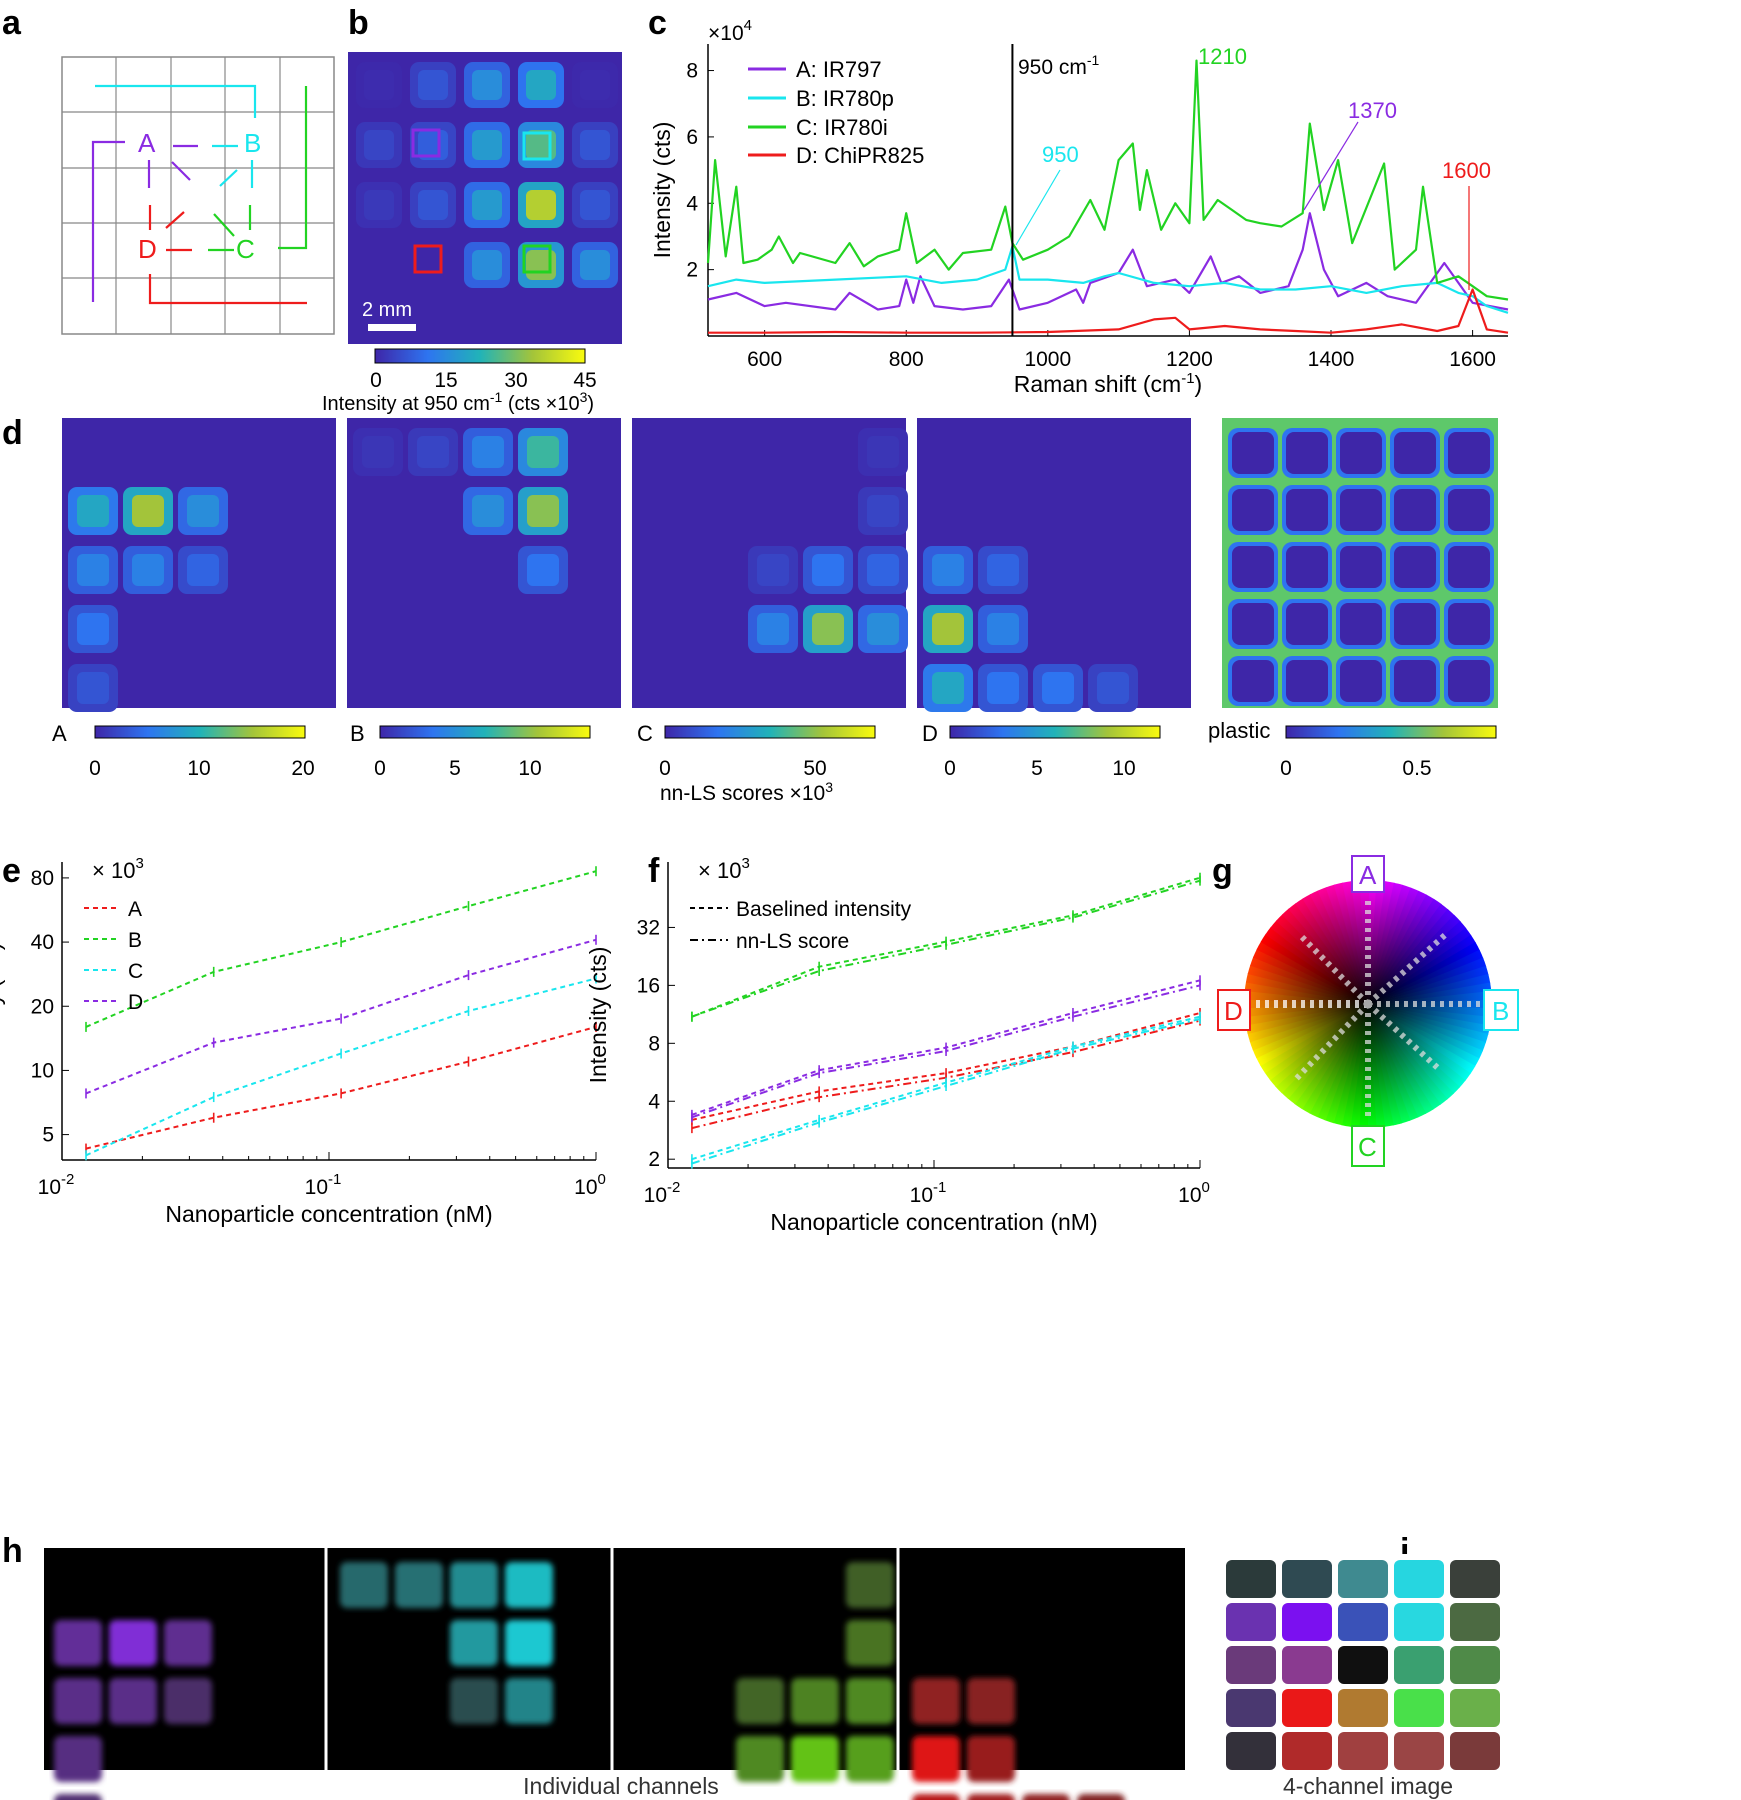 The height and width of the screenshot is (1800, 1741). I want to click on vline-label: 950 cm-1, so click(1059, 65).